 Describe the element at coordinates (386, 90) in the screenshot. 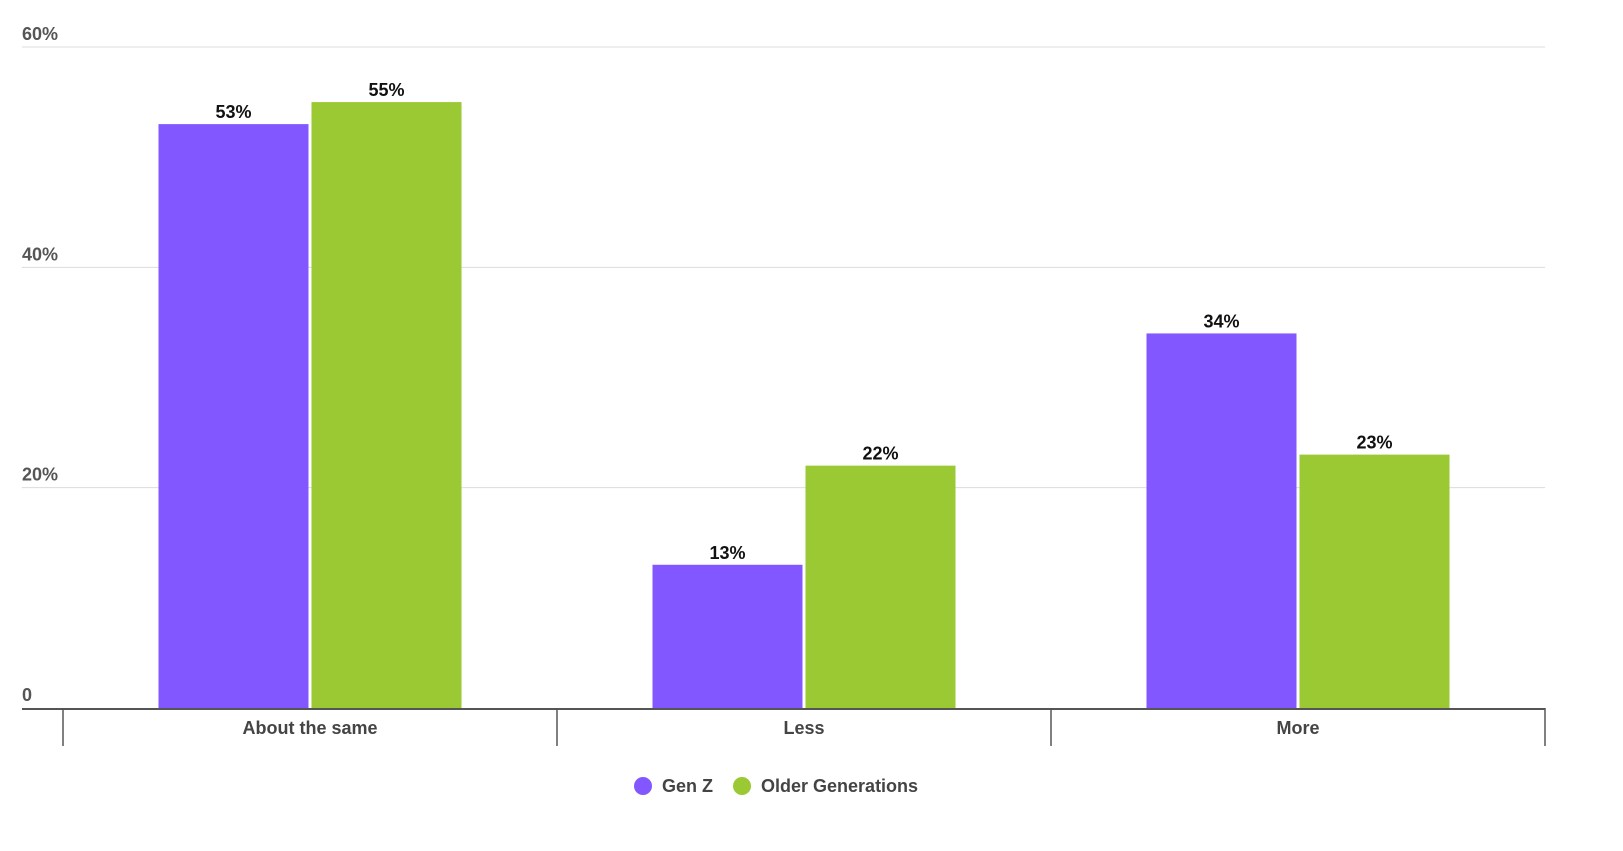

I see `bar-value-label: 55%` at that location.